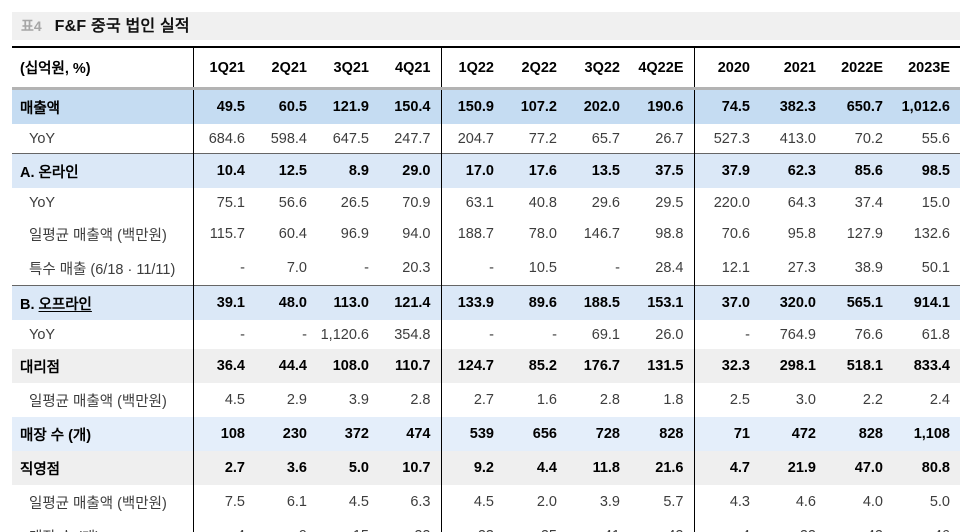 The height and width of the screenshot is (532, 972). What do you see at coordinates (662, 366) in the screenshot?
I see `cell: 131.5` at bounding box center [662, 366].